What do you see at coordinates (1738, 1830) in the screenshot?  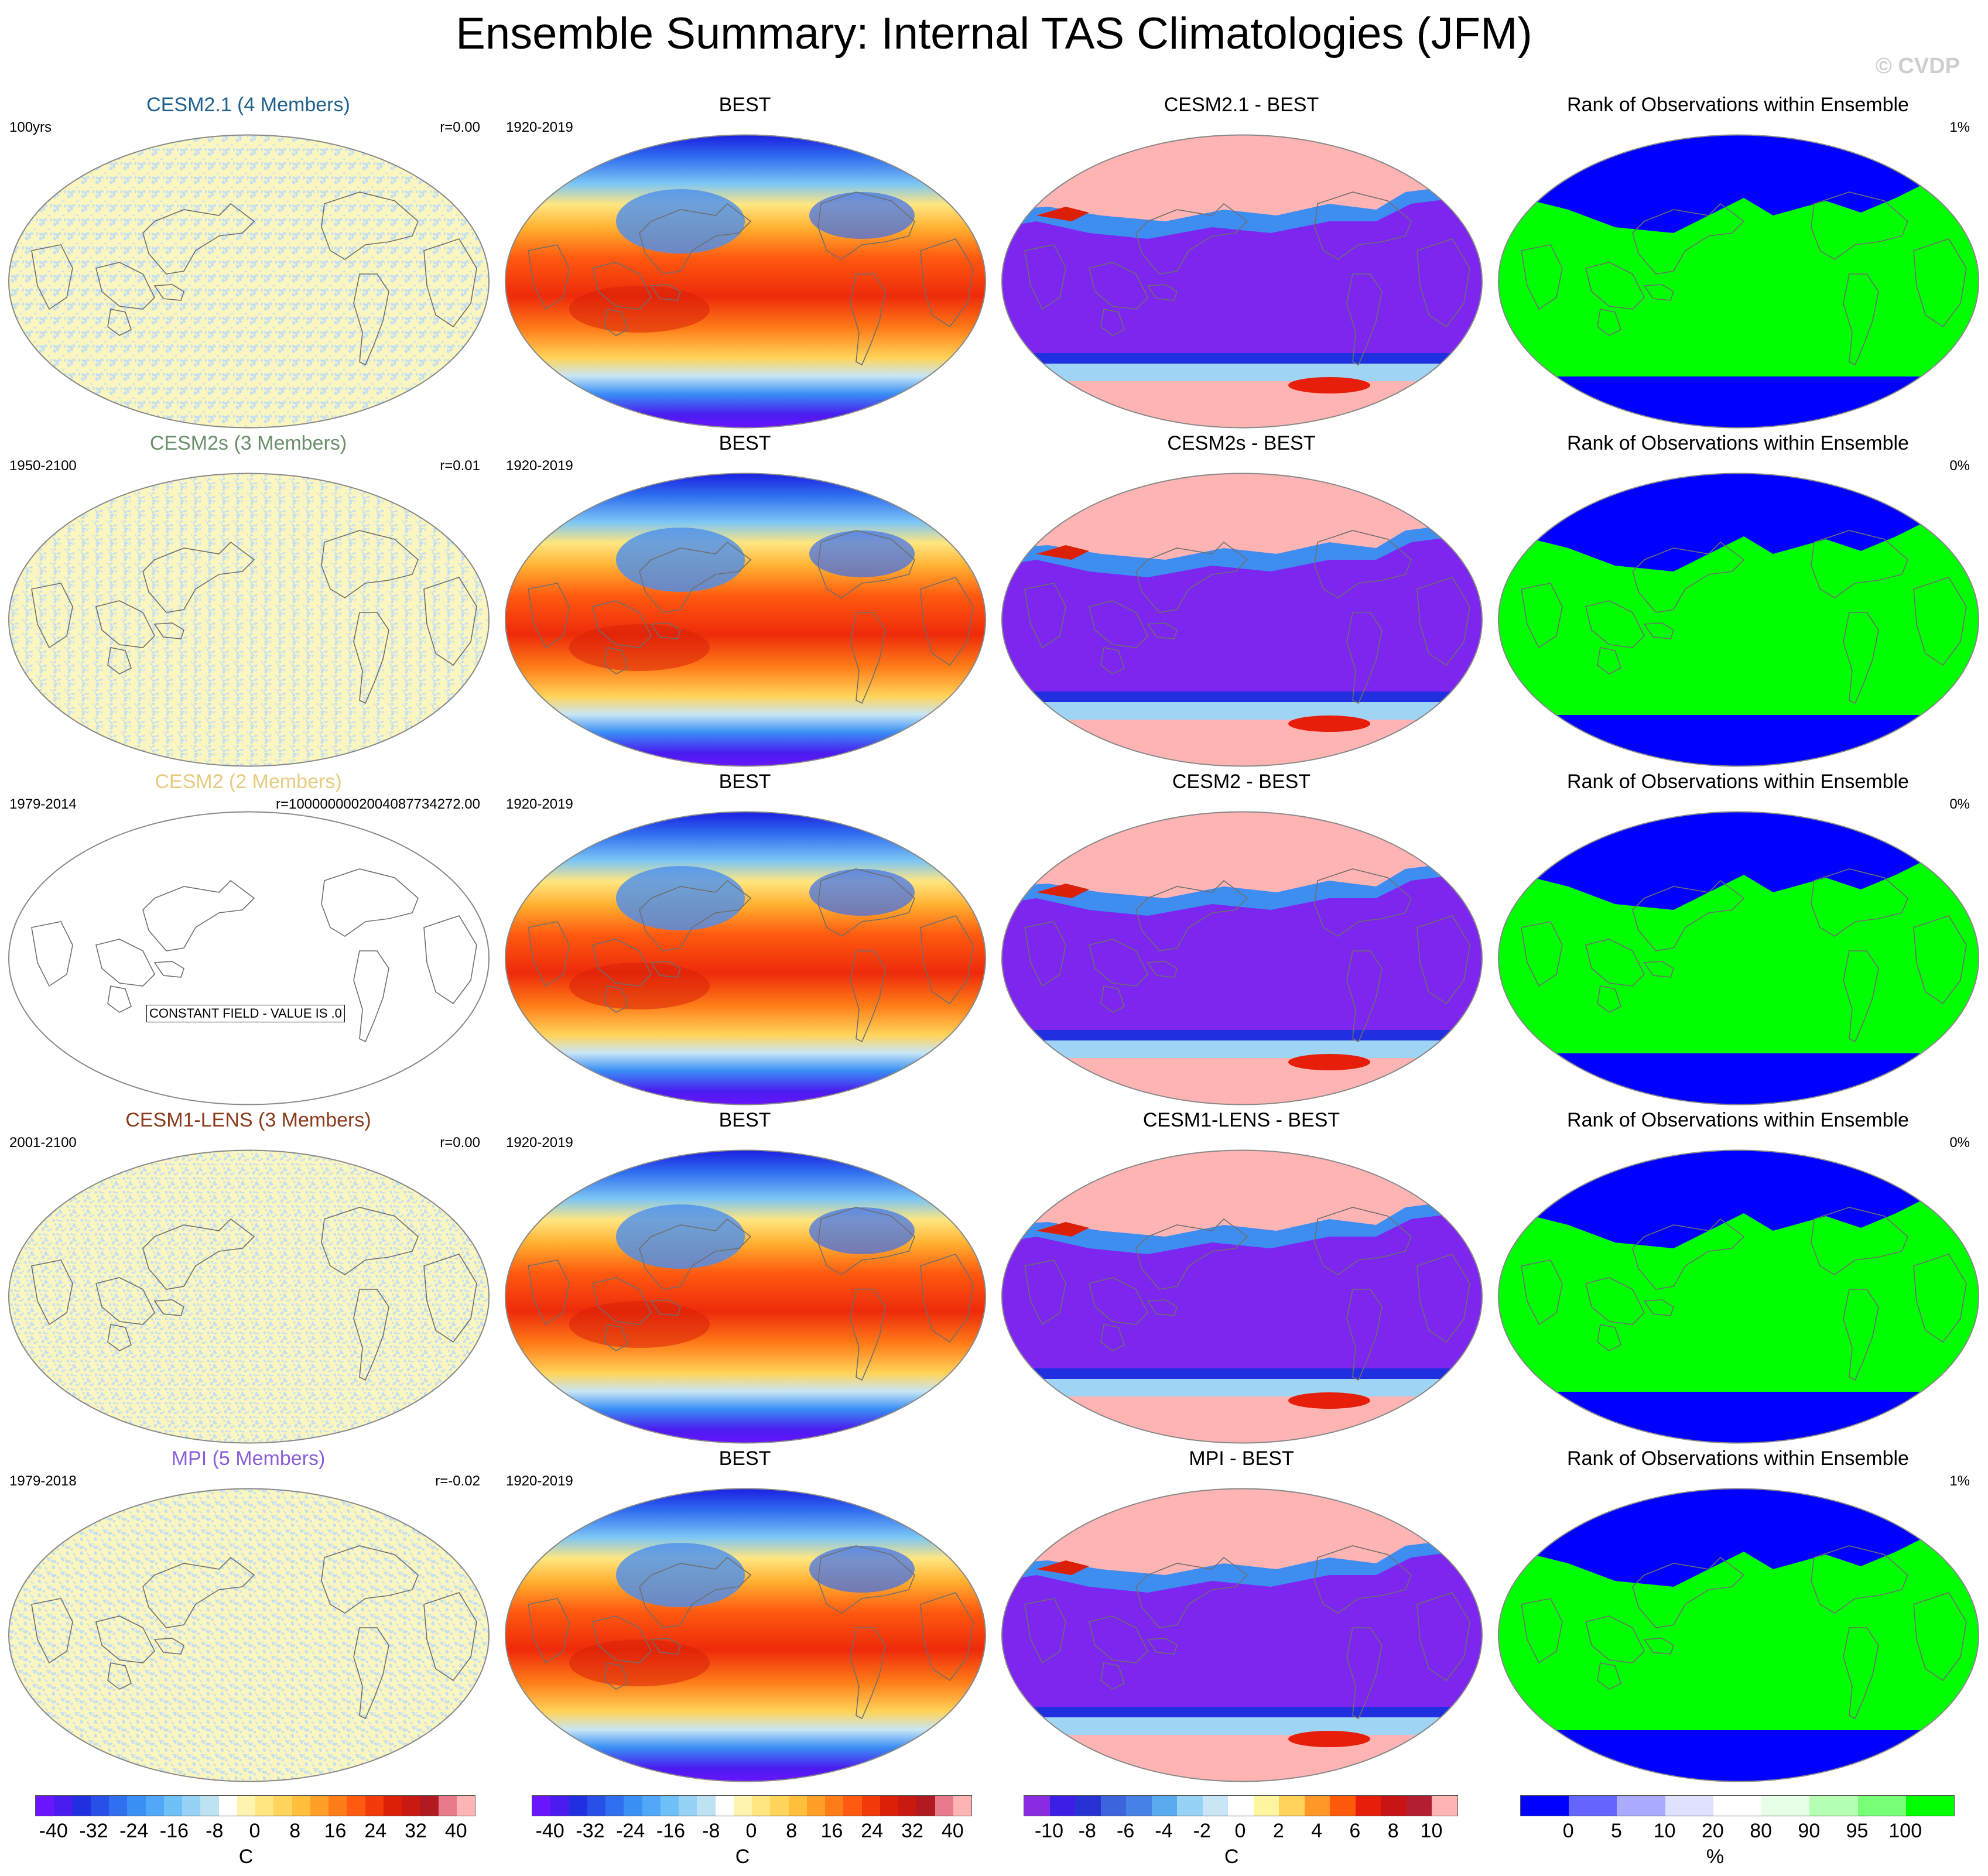 I see `colorbar-3: 0 5 10 20 80 90 95 100%` at bounding box center [1738, 1830].